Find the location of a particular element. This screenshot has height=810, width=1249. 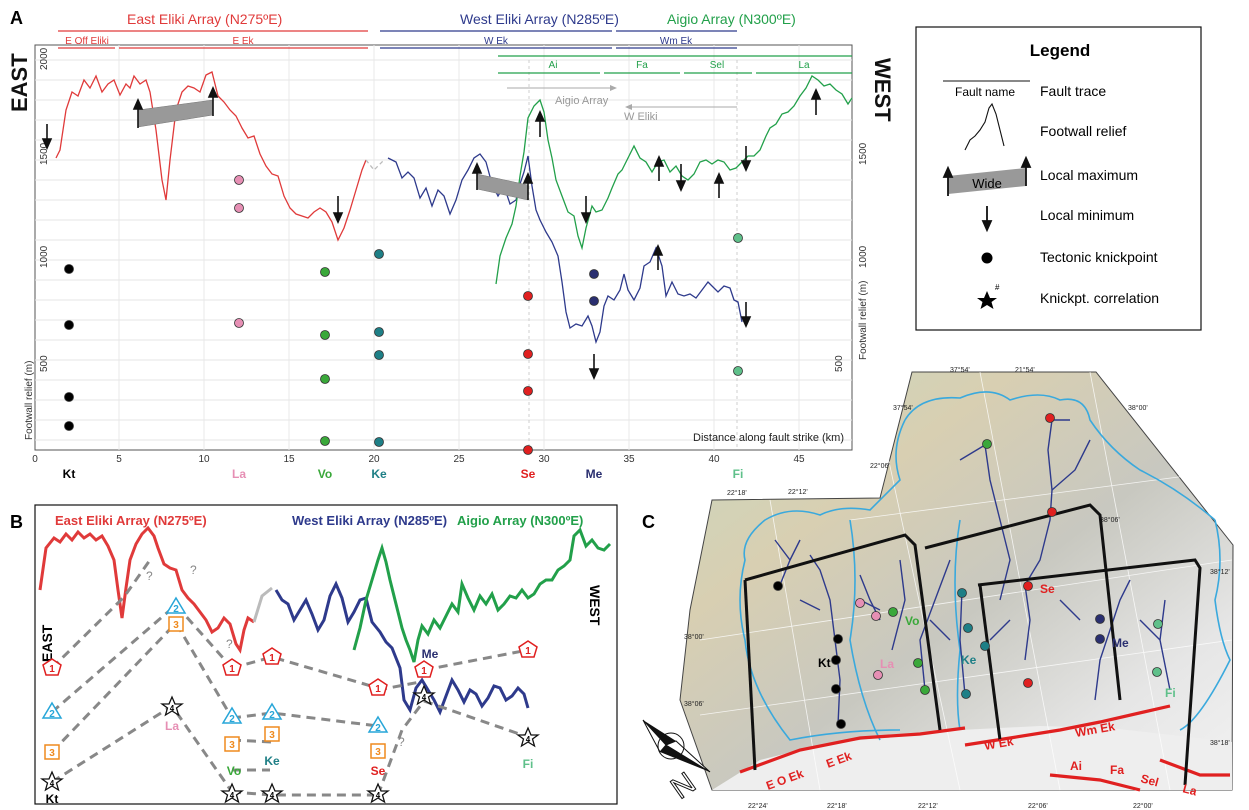

svg-text: 37°54' is located at coordinates (960, 370).